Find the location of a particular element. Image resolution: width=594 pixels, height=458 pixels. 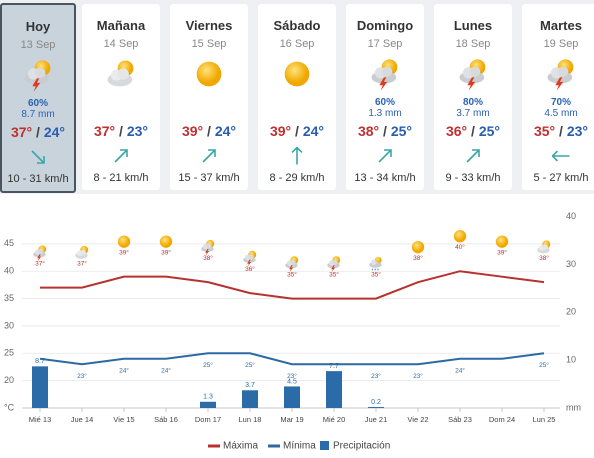

wind: 5 - 27 km/h is located at coordinates (561, 178).